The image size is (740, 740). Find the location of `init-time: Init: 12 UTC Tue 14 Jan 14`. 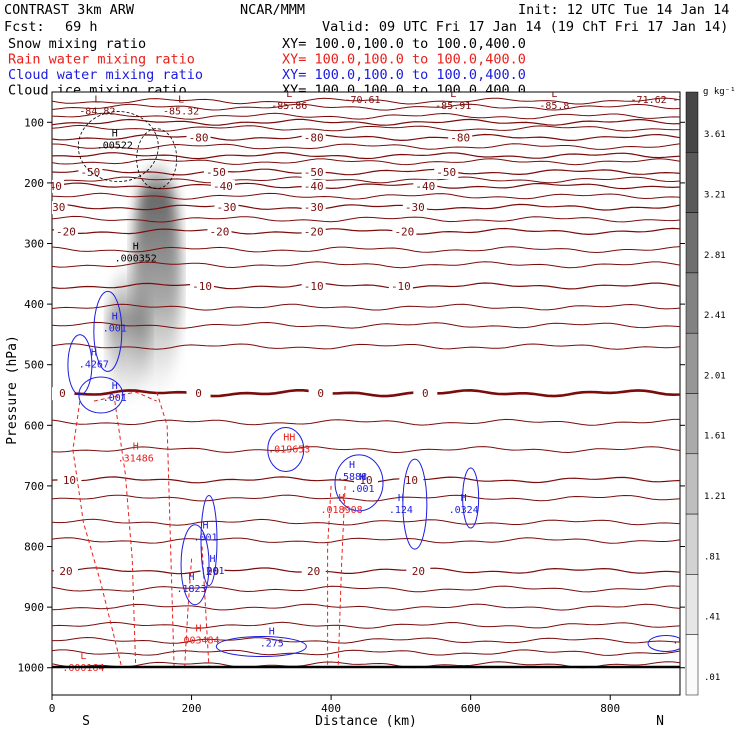

init-time: Init: 12 UTC Tue 14 Jan 14 is located at coordinates (623, 10).